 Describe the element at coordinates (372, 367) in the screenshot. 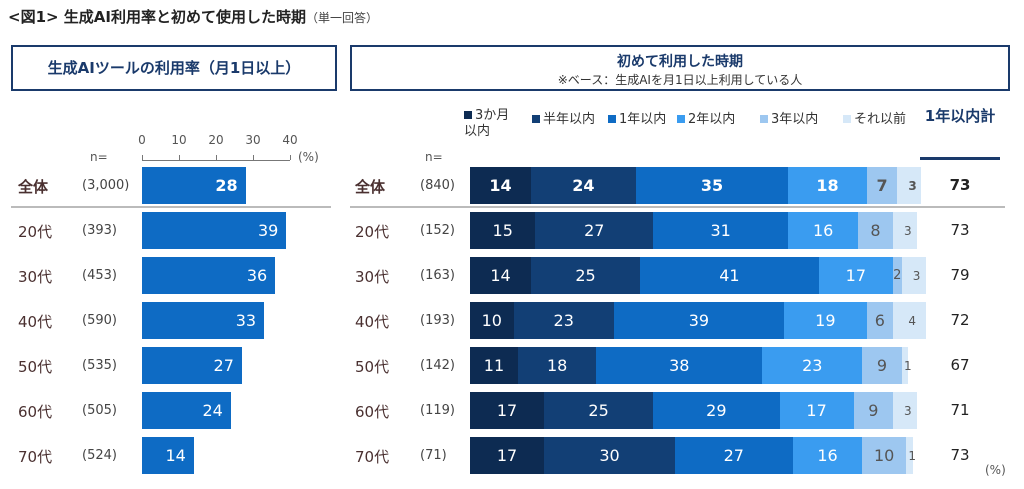

I see `right-row-label: 50代` at that location.